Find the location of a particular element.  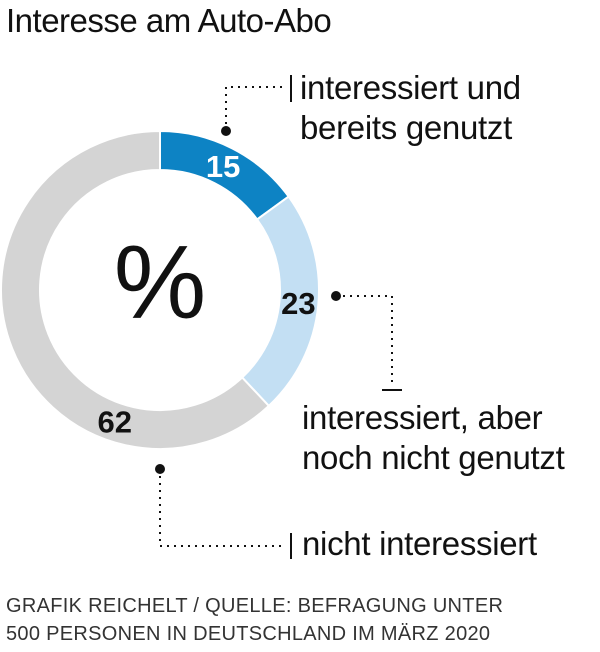

leader-dot-interested-used is located at coordinates (226, 131).